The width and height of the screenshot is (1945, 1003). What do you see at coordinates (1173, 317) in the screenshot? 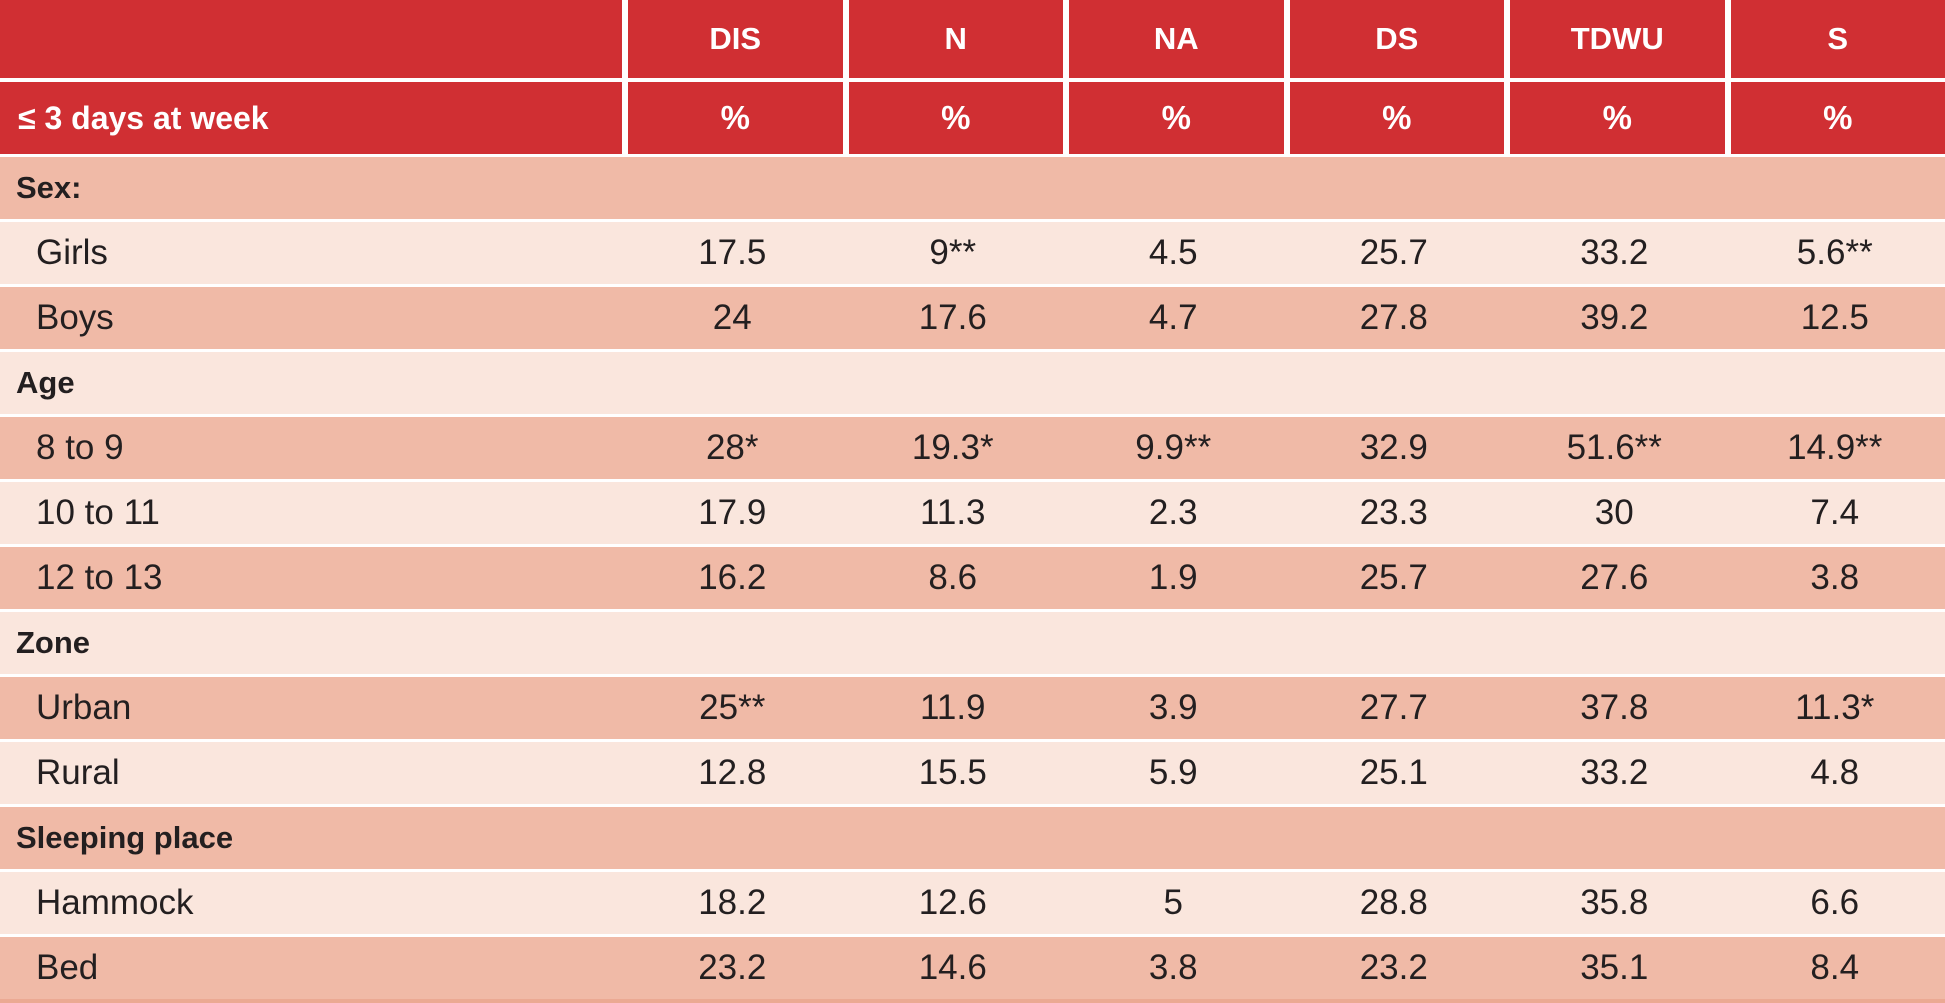
I see `cell-value: 4.7` at bounding box center [1173, 317].